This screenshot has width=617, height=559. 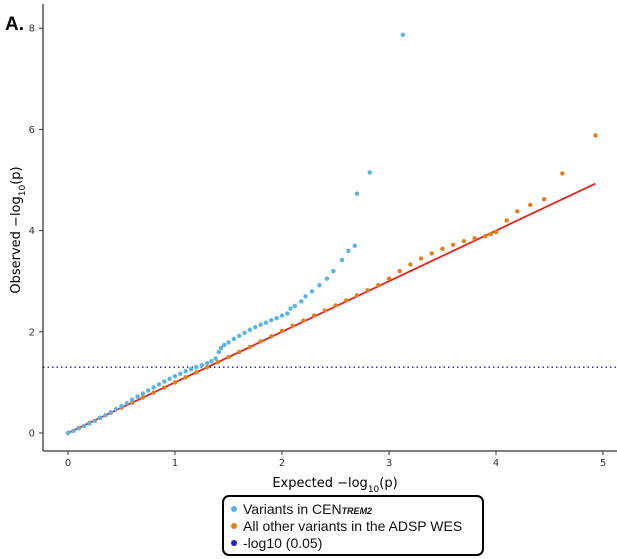 I want to click on legend-item-adsp-wes: All other variants in the ADSP WES, so click(x=356, y=525).